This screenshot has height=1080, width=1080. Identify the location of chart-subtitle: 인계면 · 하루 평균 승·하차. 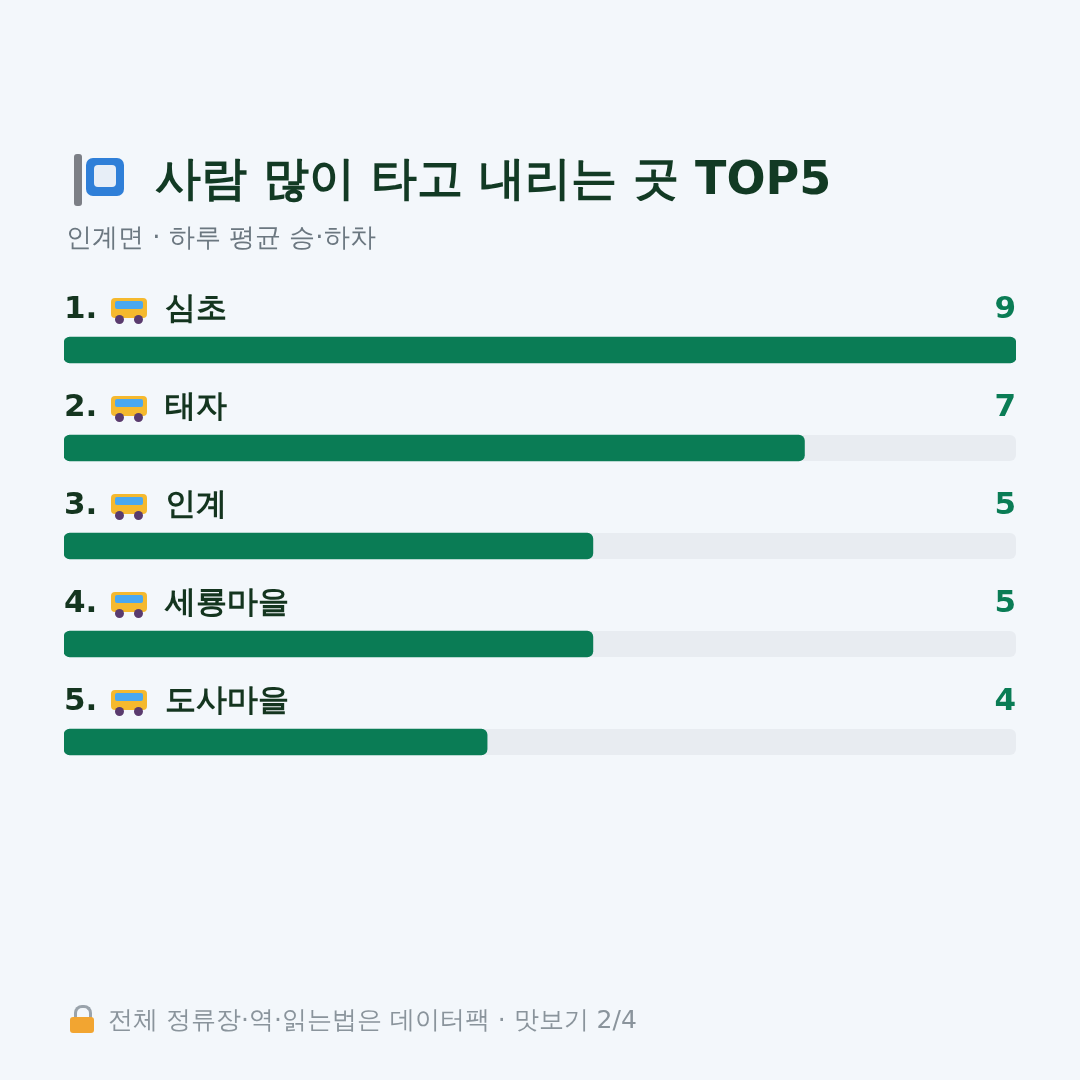
(221, 237).